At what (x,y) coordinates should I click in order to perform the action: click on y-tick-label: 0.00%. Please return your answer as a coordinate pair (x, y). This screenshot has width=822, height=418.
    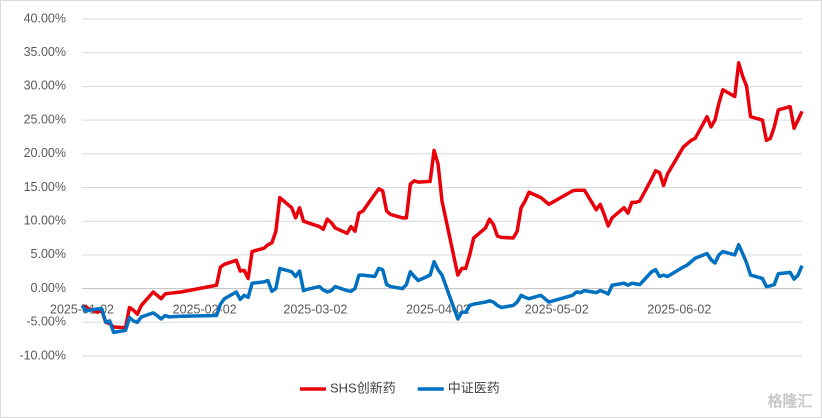
    Looking at the image, I should click on (48, 288).